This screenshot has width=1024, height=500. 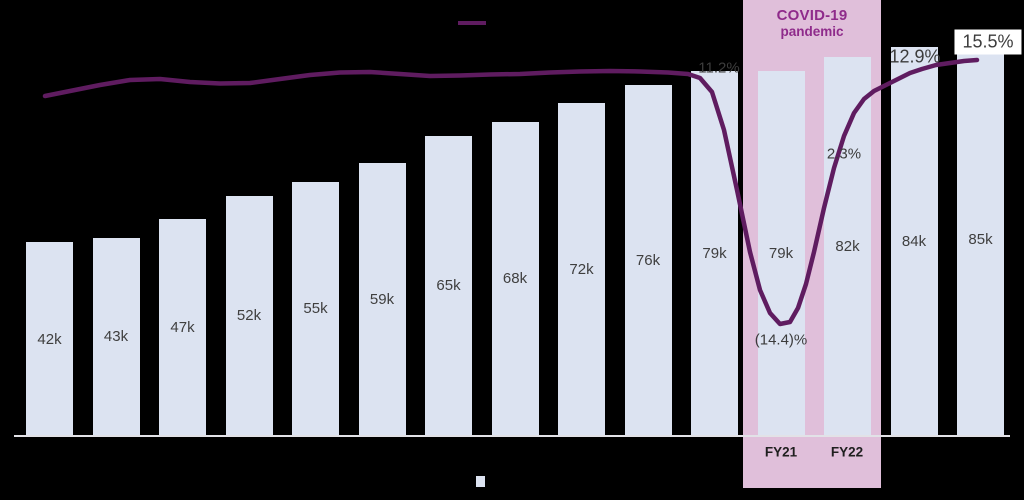 I want to click on bar-value-label: 72k, so click(x=581, y=270).